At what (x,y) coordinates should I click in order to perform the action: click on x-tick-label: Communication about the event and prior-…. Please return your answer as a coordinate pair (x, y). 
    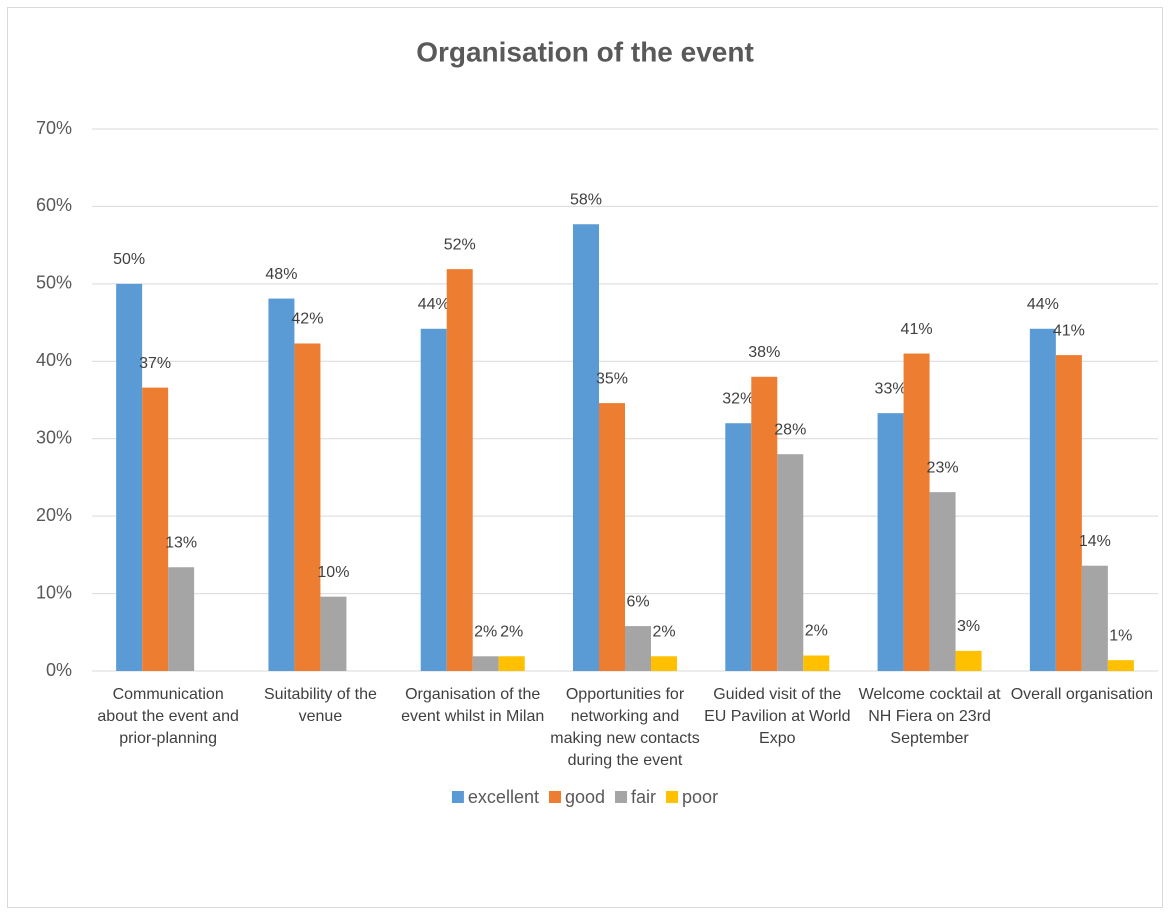
    Looking at the image, I should click on (168, 716).